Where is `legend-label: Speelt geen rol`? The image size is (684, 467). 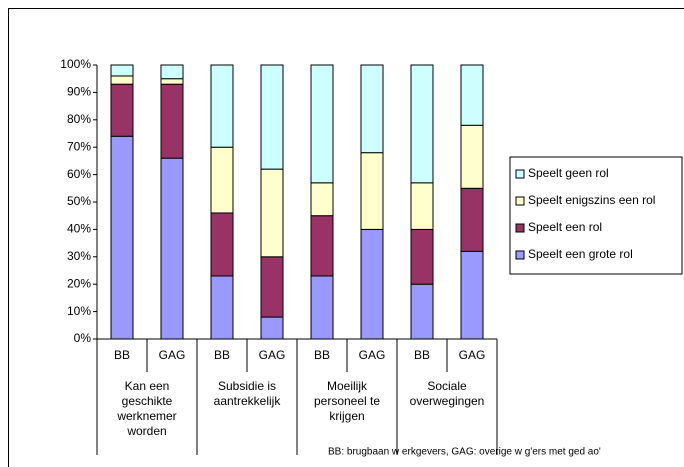 legend-label: Speelt geen rol is located at coordinates (568, 173).